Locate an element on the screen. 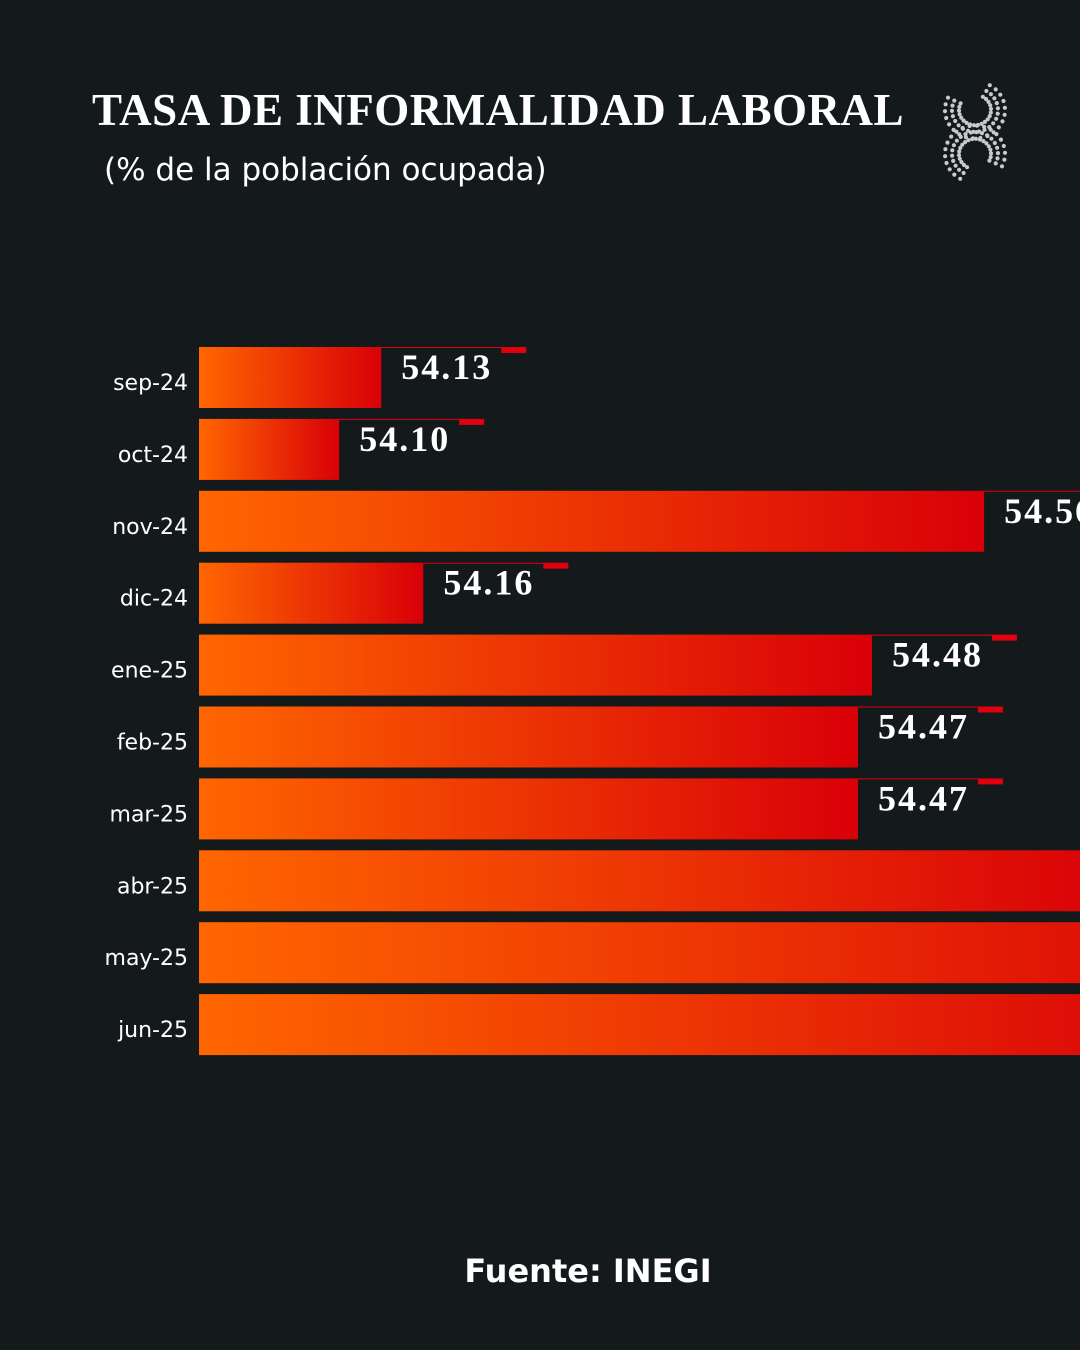  bar-group: 54.16 dic-24 is located at coordinates (344, 593).